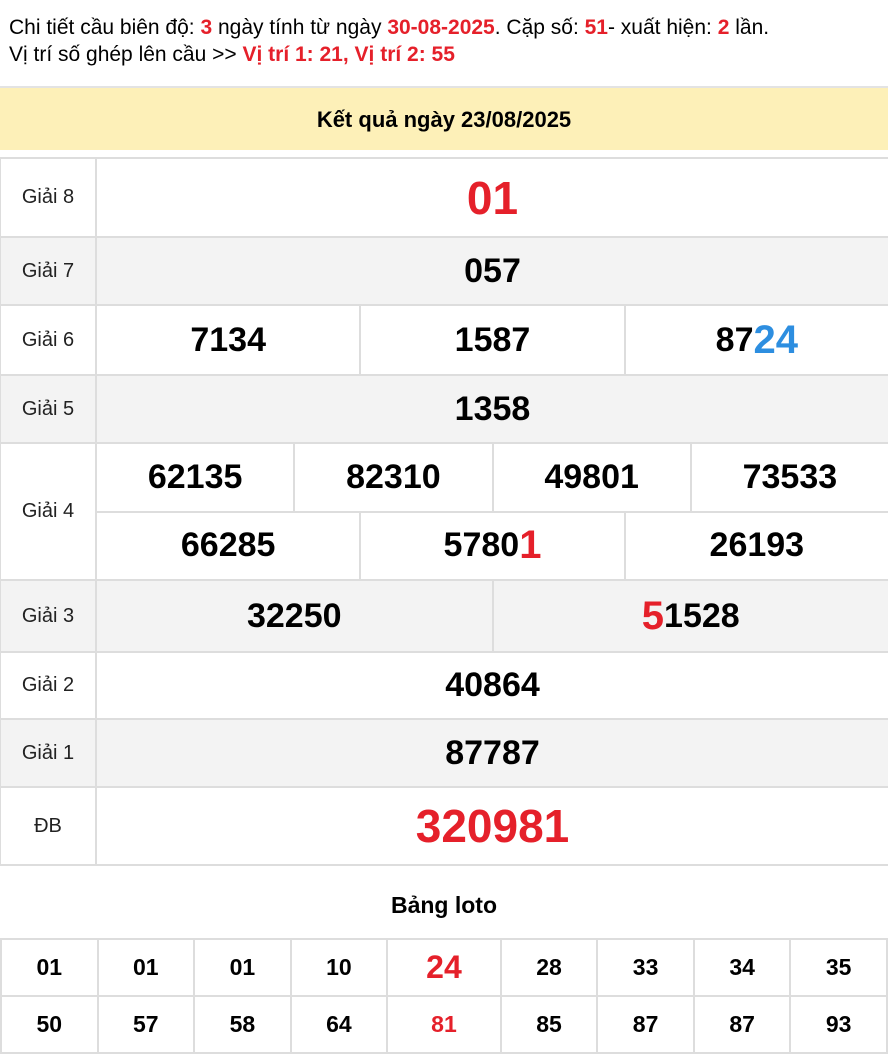 The width and height of the screenshot is (888, 1054). Describe the element at coordinates (775, 340) in the screenshot. I see `highlight-digits: 24` at that location.